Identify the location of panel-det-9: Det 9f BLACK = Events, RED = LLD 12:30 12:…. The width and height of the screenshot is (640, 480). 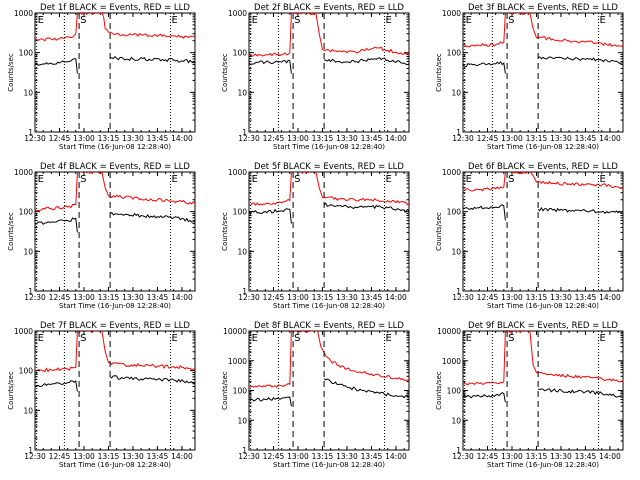
(529, 395).